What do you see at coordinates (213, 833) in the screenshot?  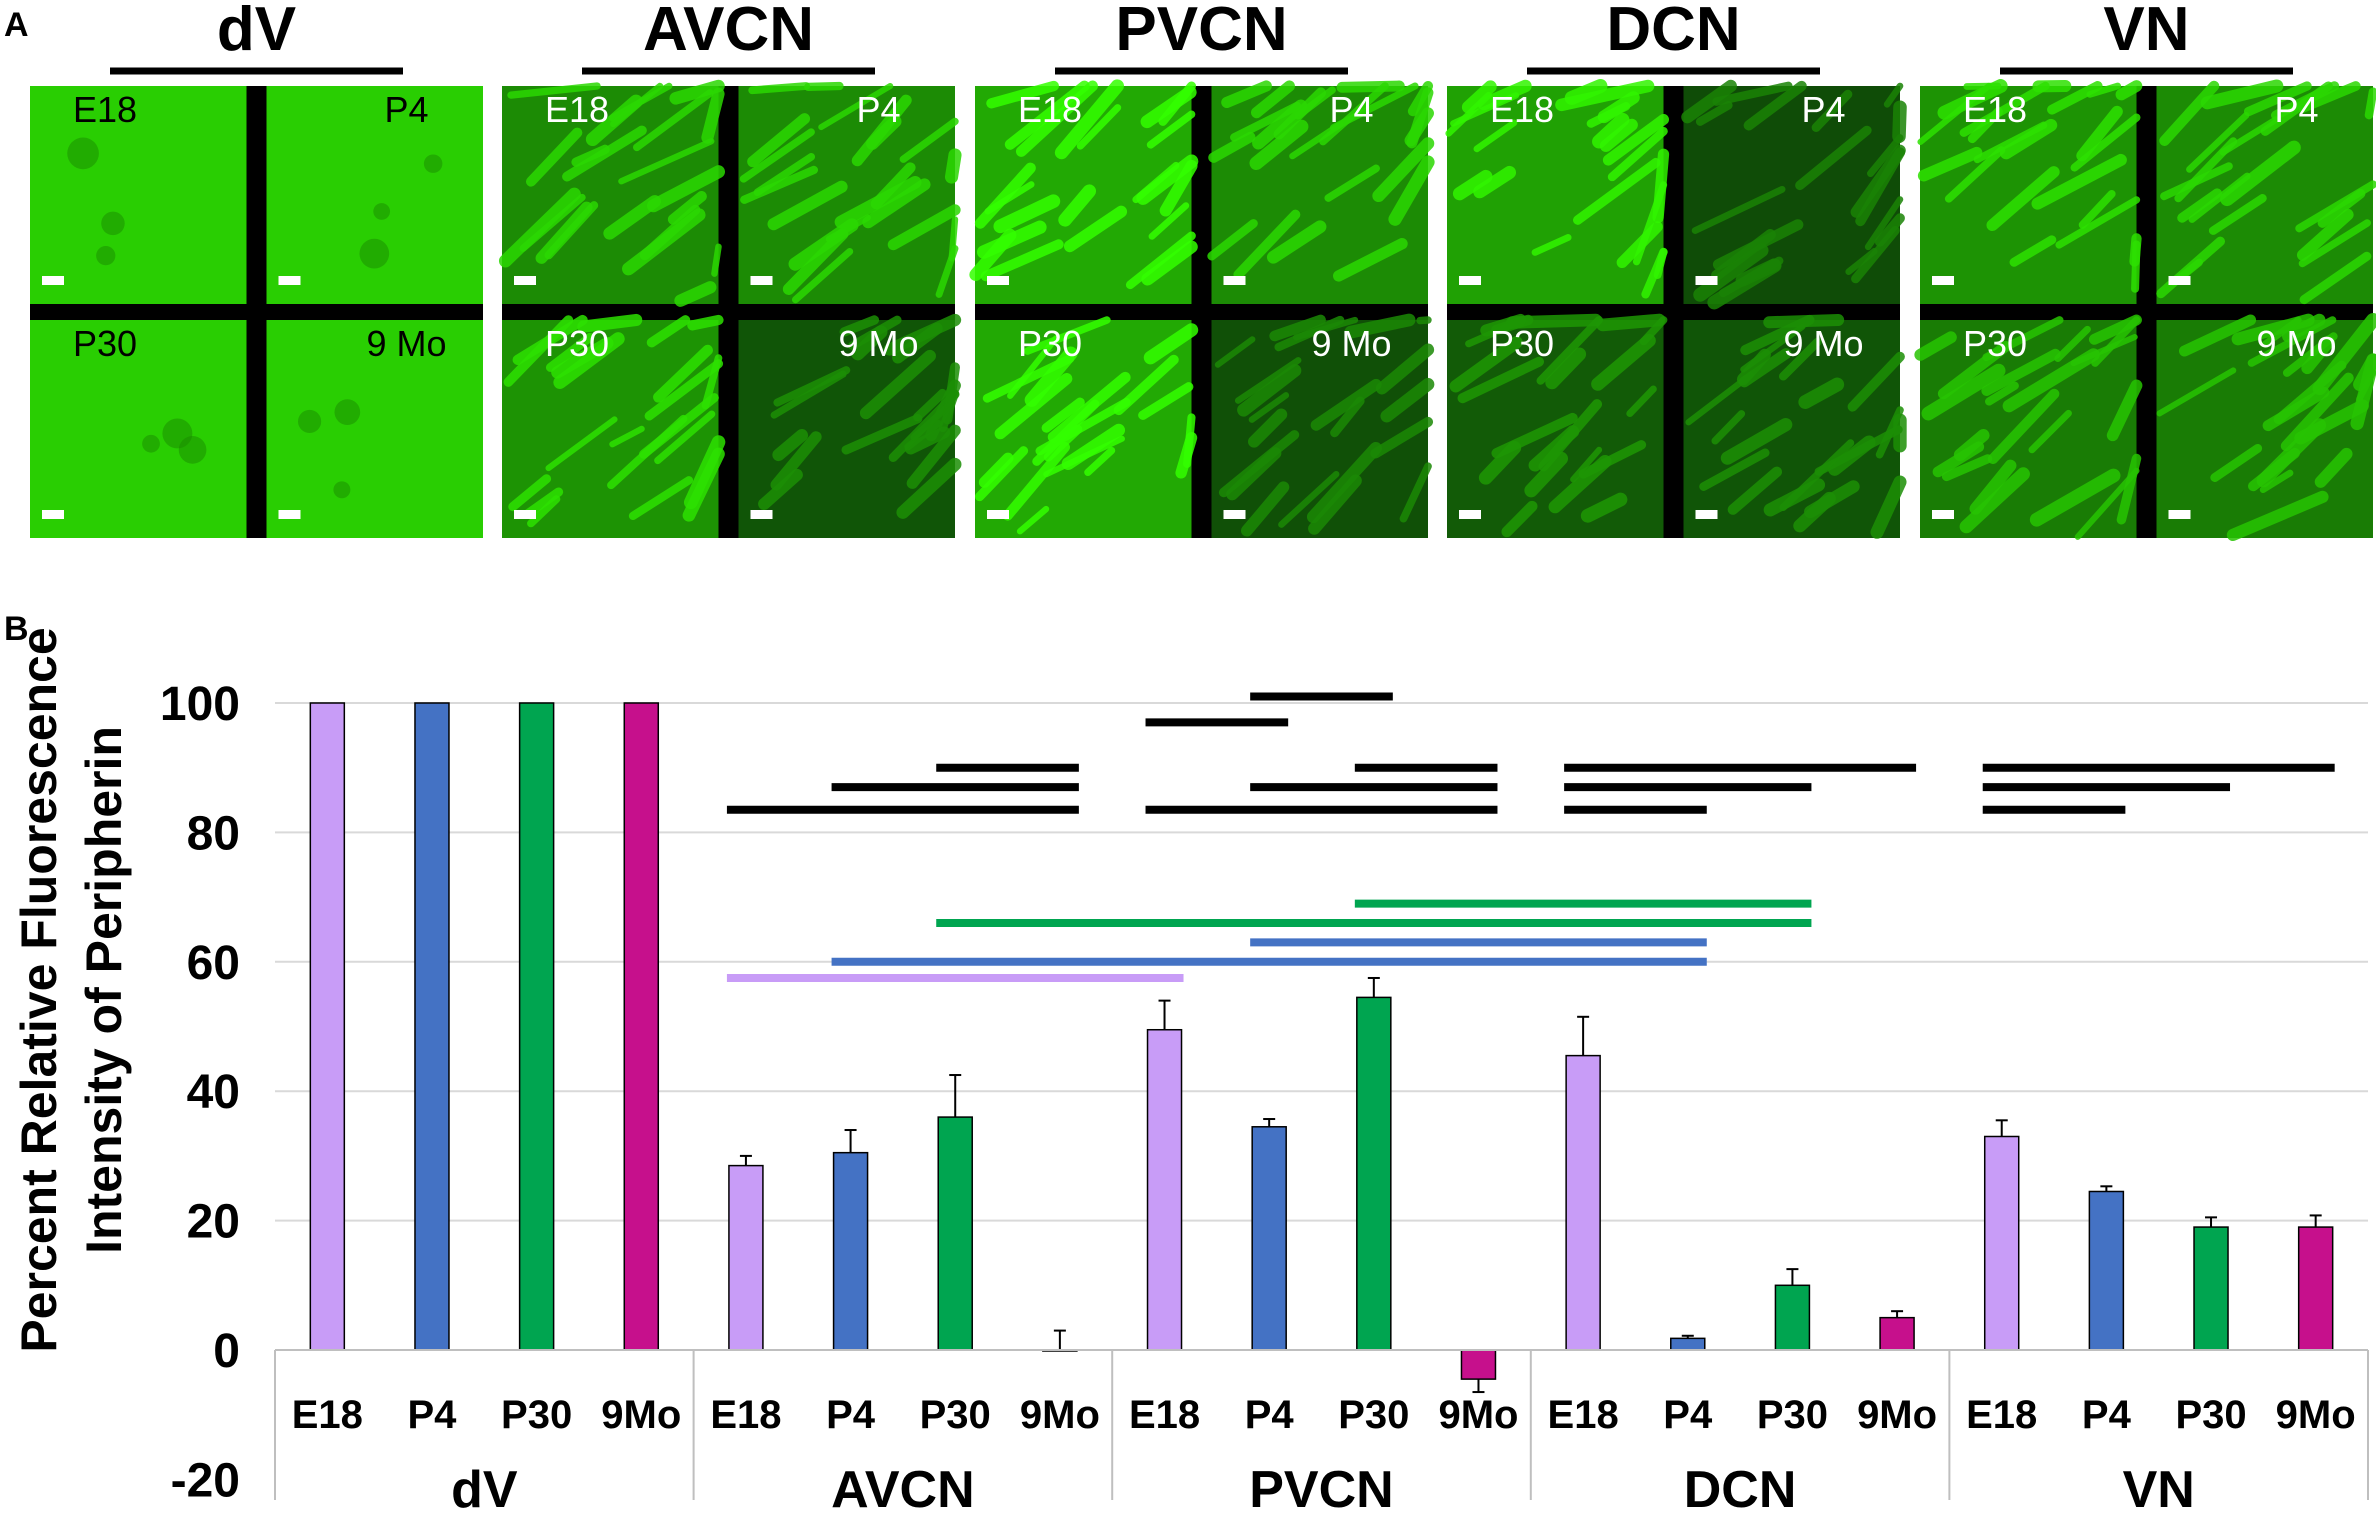 I see `y-tick-label: 80` at bounding box center [213, 833].